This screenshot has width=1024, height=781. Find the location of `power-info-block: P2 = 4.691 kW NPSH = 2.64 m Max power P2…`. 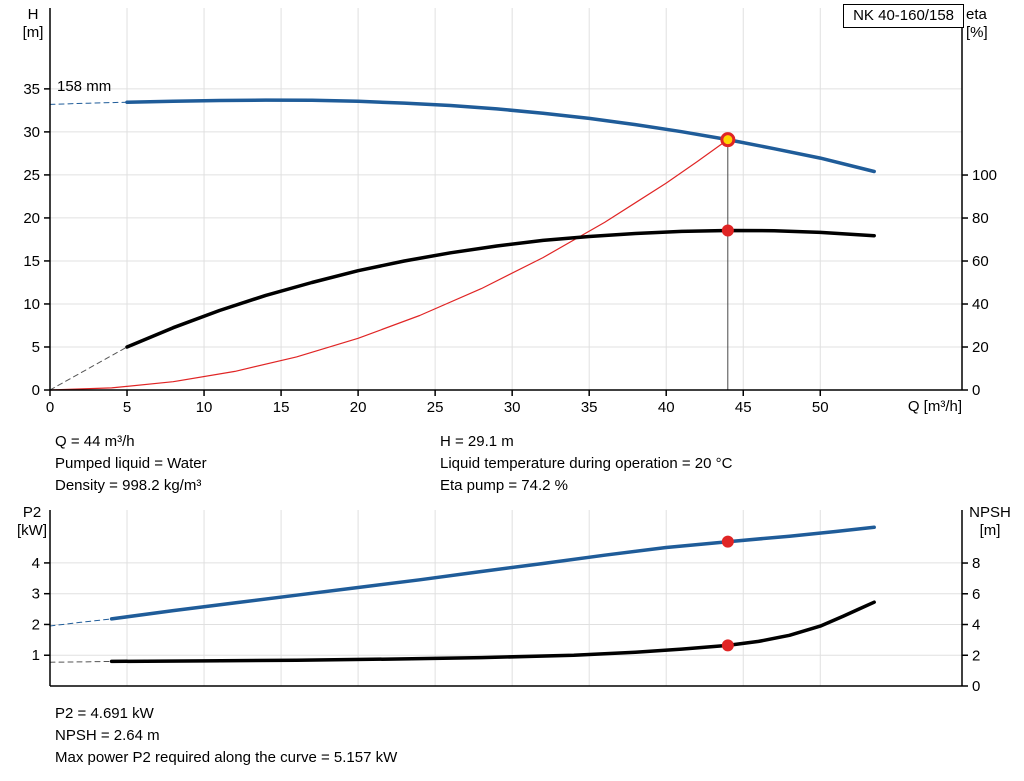

power-info-block: P2 = 4.691 kW NPSH = 2.64 m Max power P2… is located at coordinates (226, 736).